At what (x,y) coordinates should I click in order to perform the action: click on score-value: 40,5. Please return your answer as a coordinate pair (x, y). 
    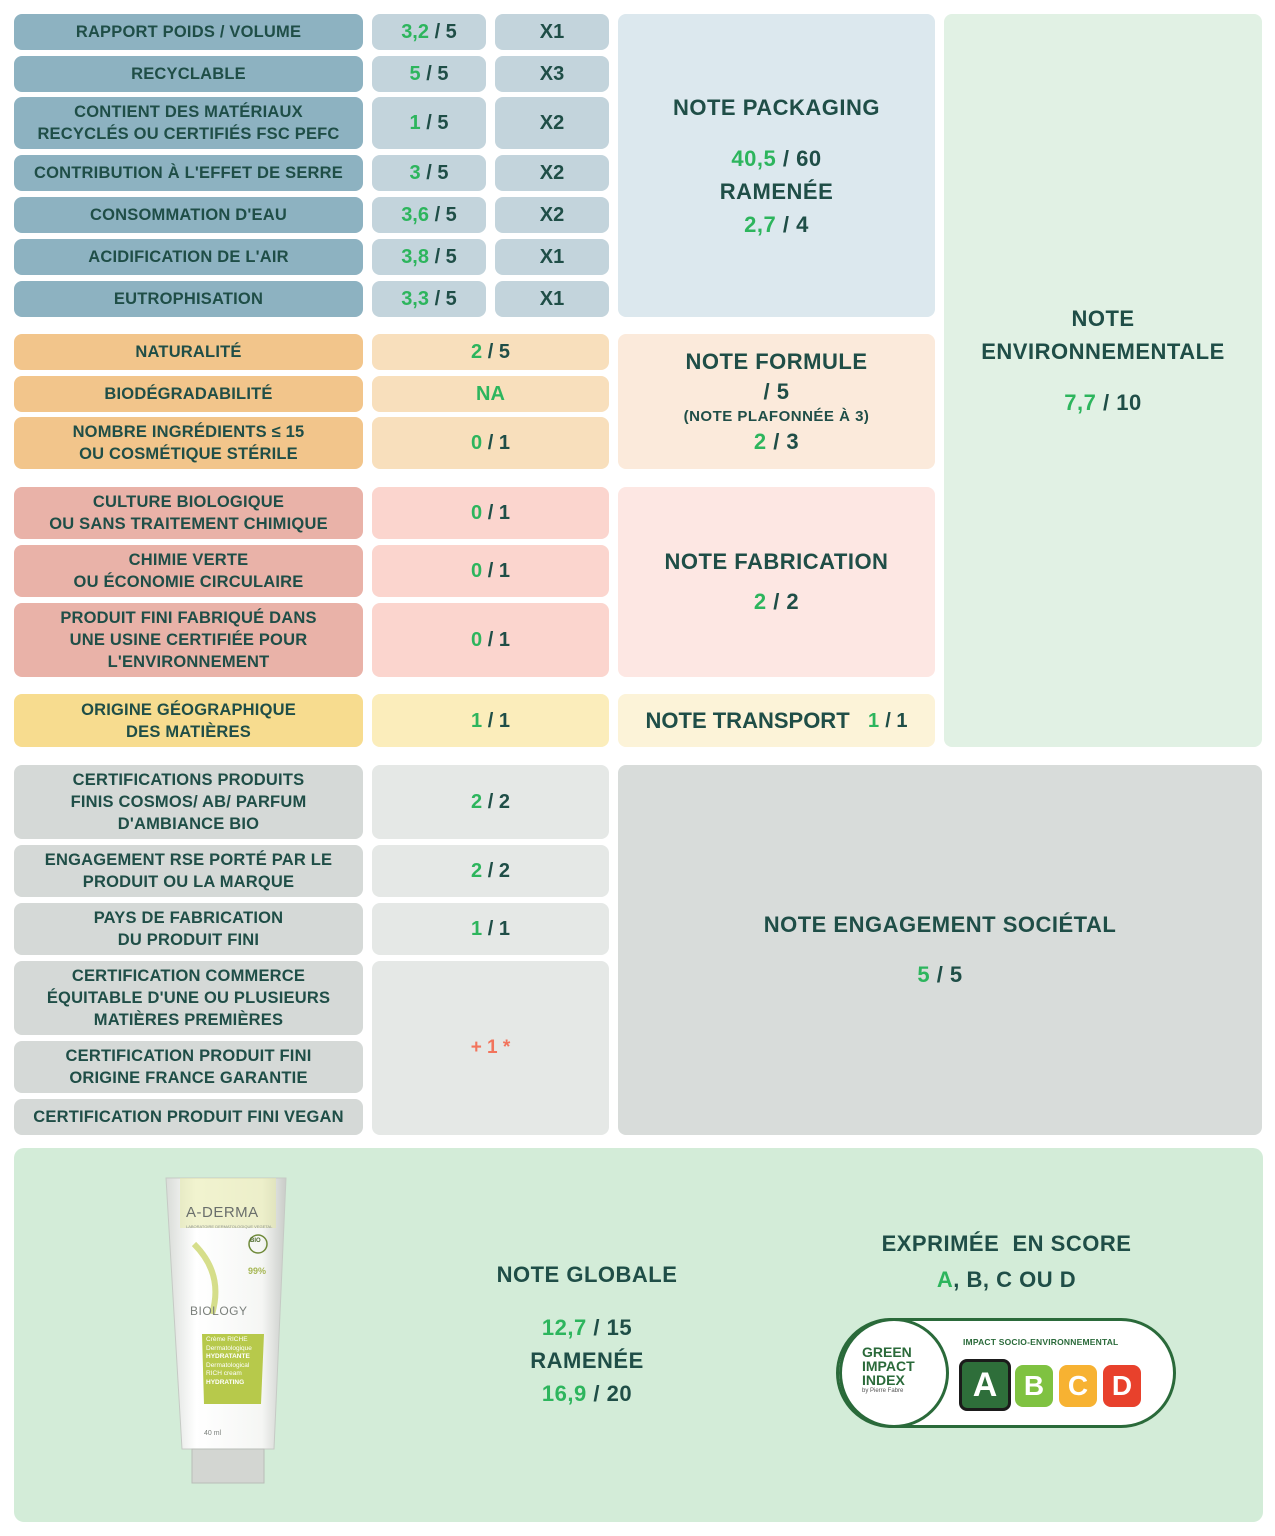
    Looking at the image, I should click on (754, 158).